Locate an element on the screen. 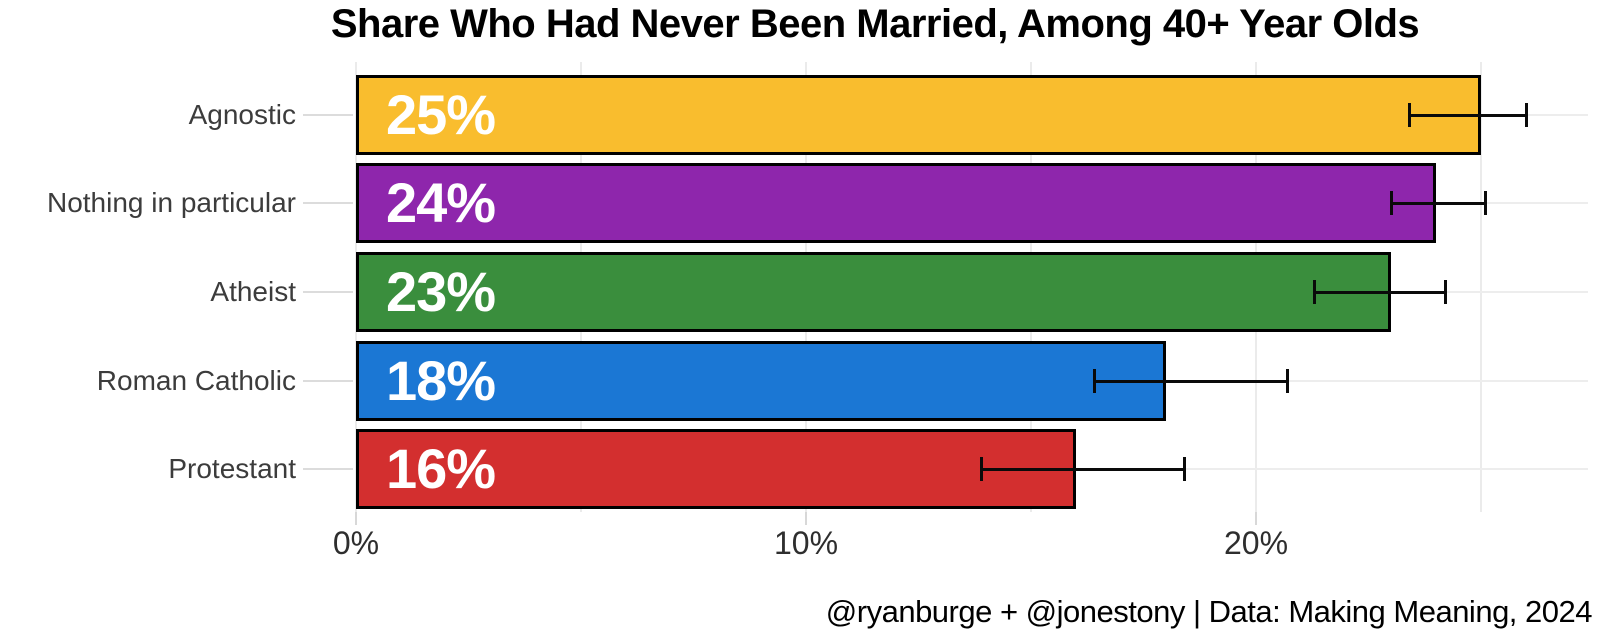 This screenshot has height=640, width=1600. bar-value-label: 18% is located at coordinates (441, 380).